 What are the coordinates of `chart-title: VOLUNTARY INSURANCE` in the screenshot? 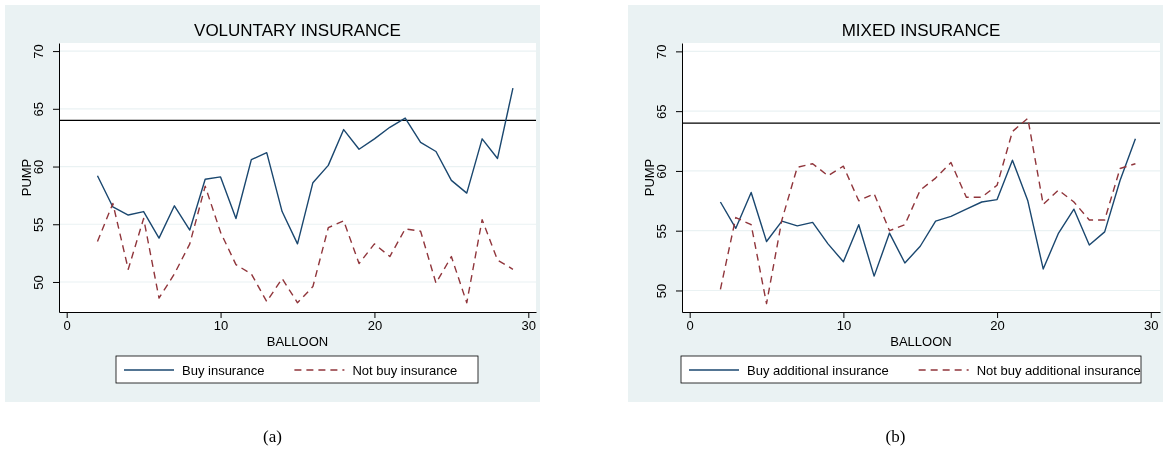 It's located at (297, 30).